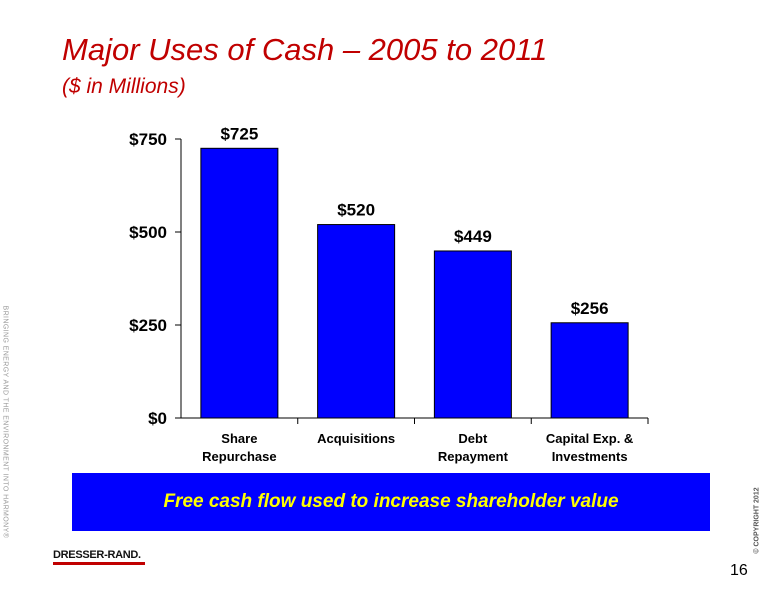 The height and width of the screenshot is (600, 776). Describe the element at coordinates (473, 236) in the screenshot. I see `data-label: $449` at that location.